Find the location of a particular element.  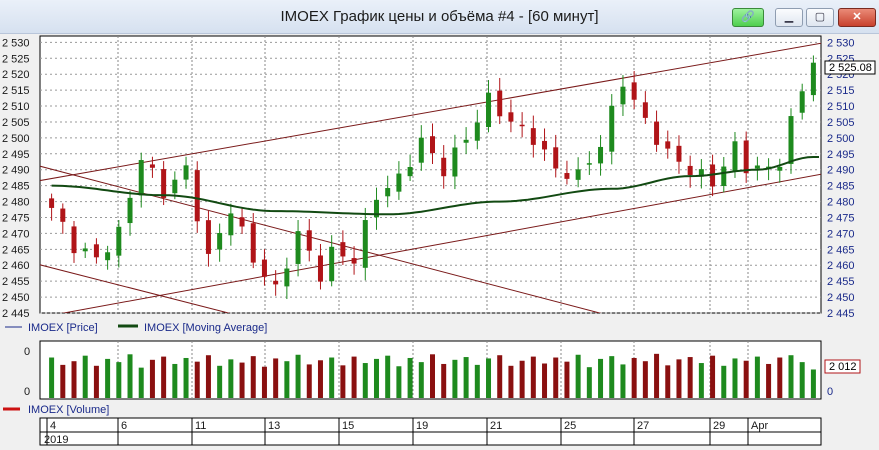

day-label: 21 is located at coordinates (496, 426).